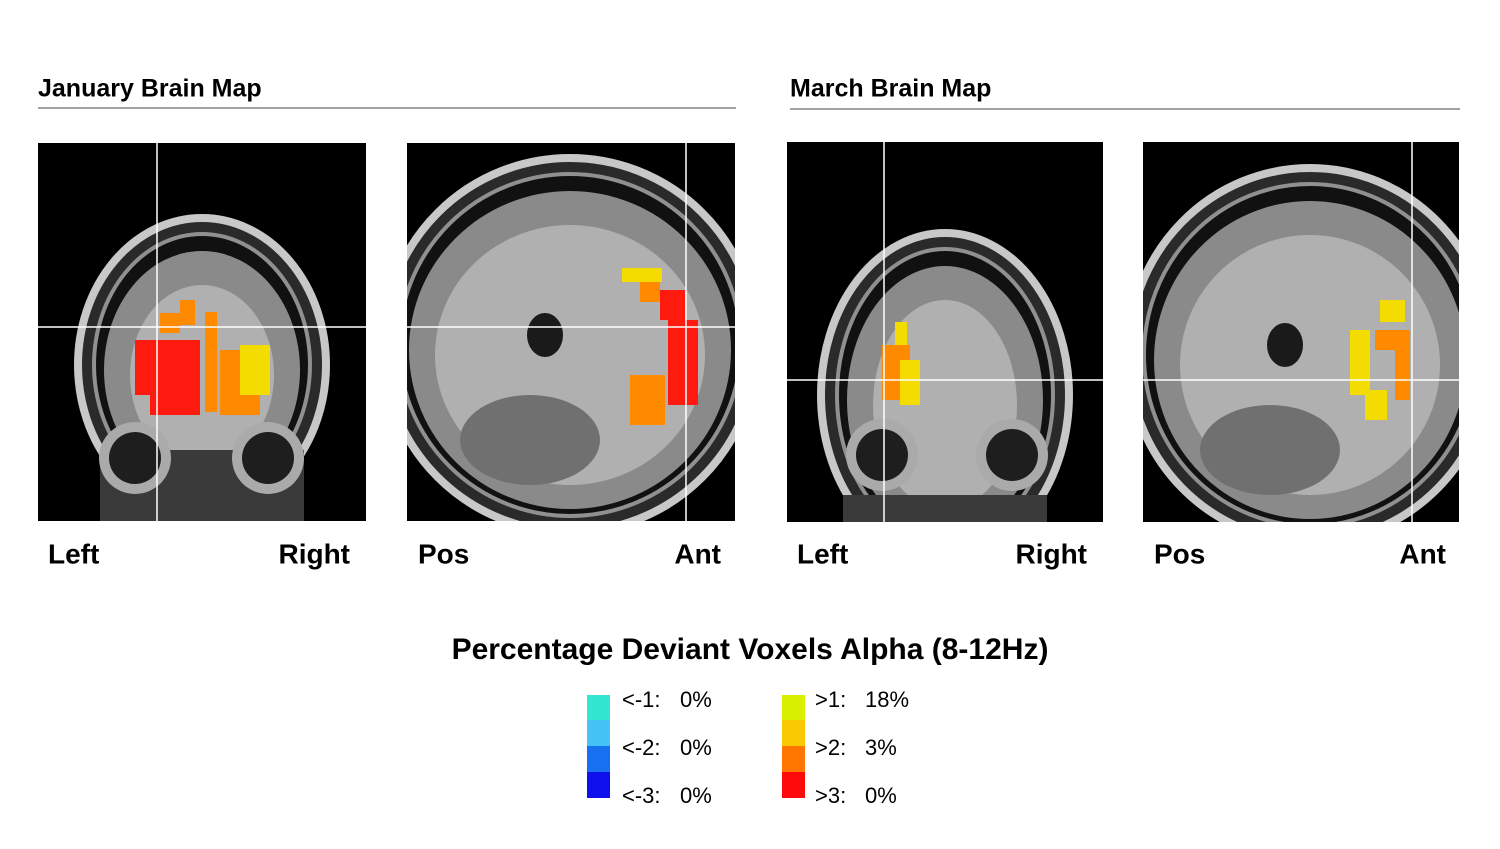 The width and height of the screenshot is (1500, 849). What do you see at coordinates (641, 747) in the screenshot?
I see `legend-label: <-2:` at bounding box center [641, 747].